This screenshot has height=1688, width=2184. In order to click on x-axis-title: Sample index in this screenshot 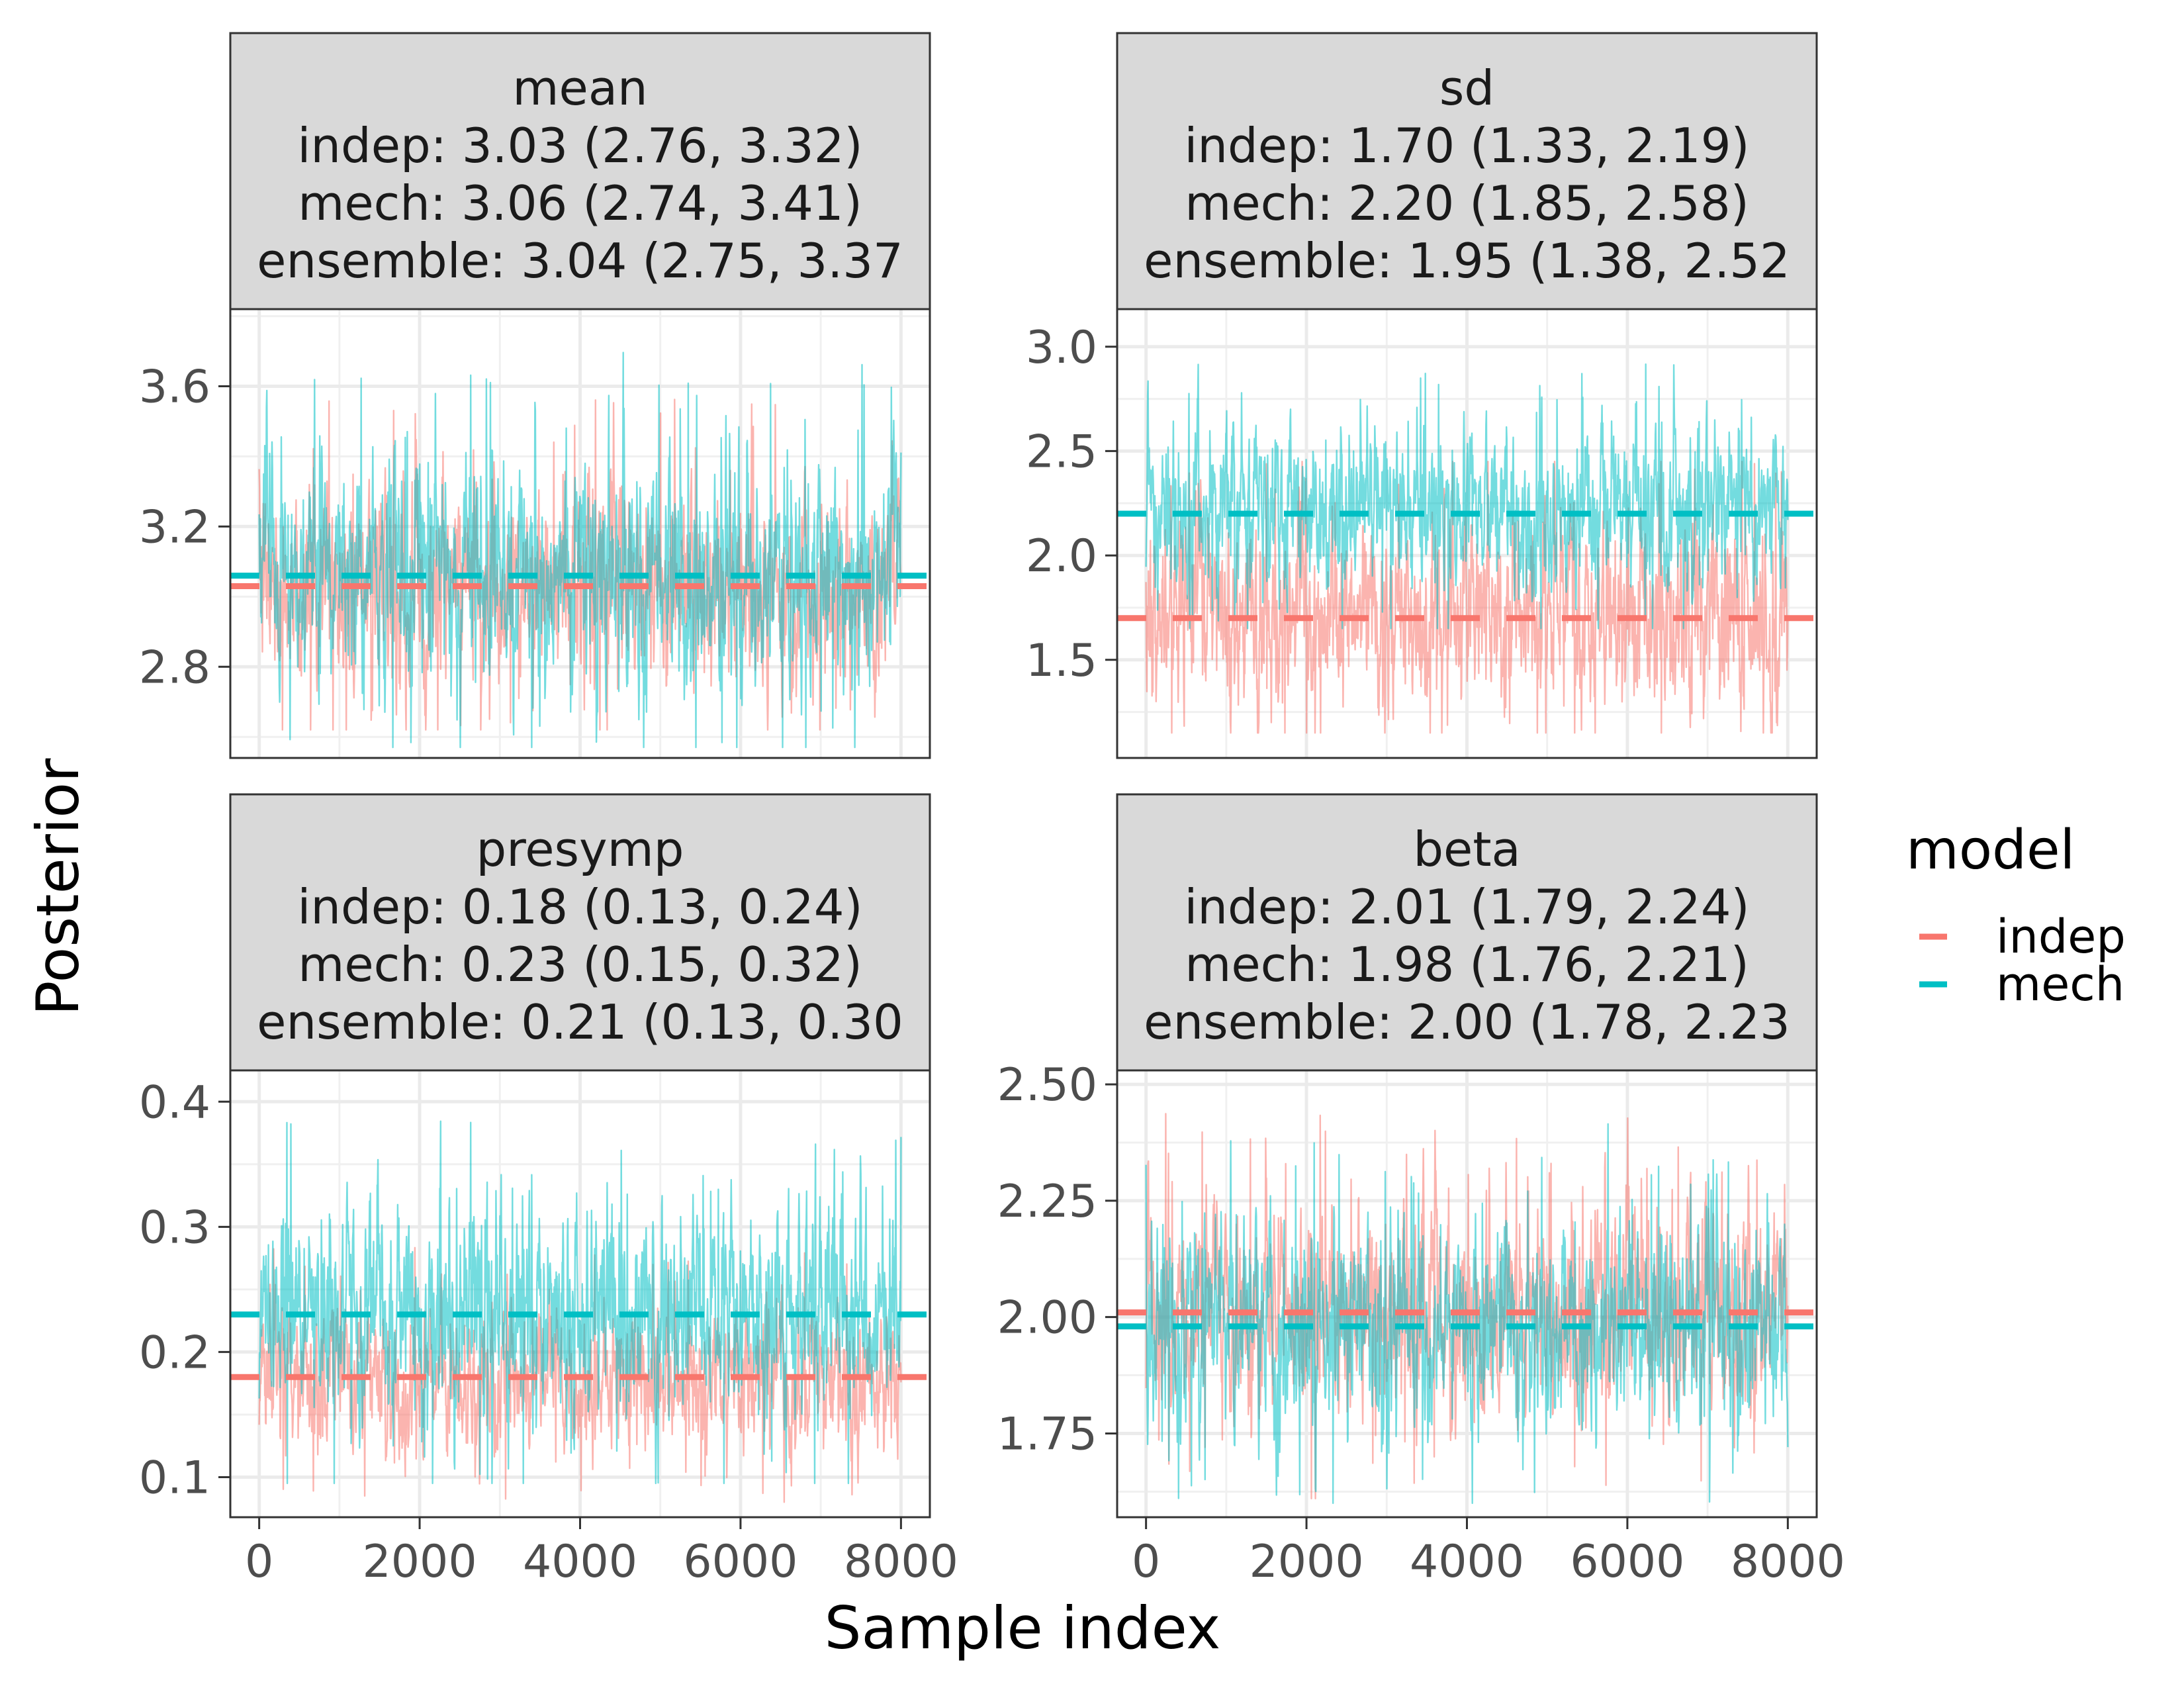, I will do `click(1023, 1628)`.